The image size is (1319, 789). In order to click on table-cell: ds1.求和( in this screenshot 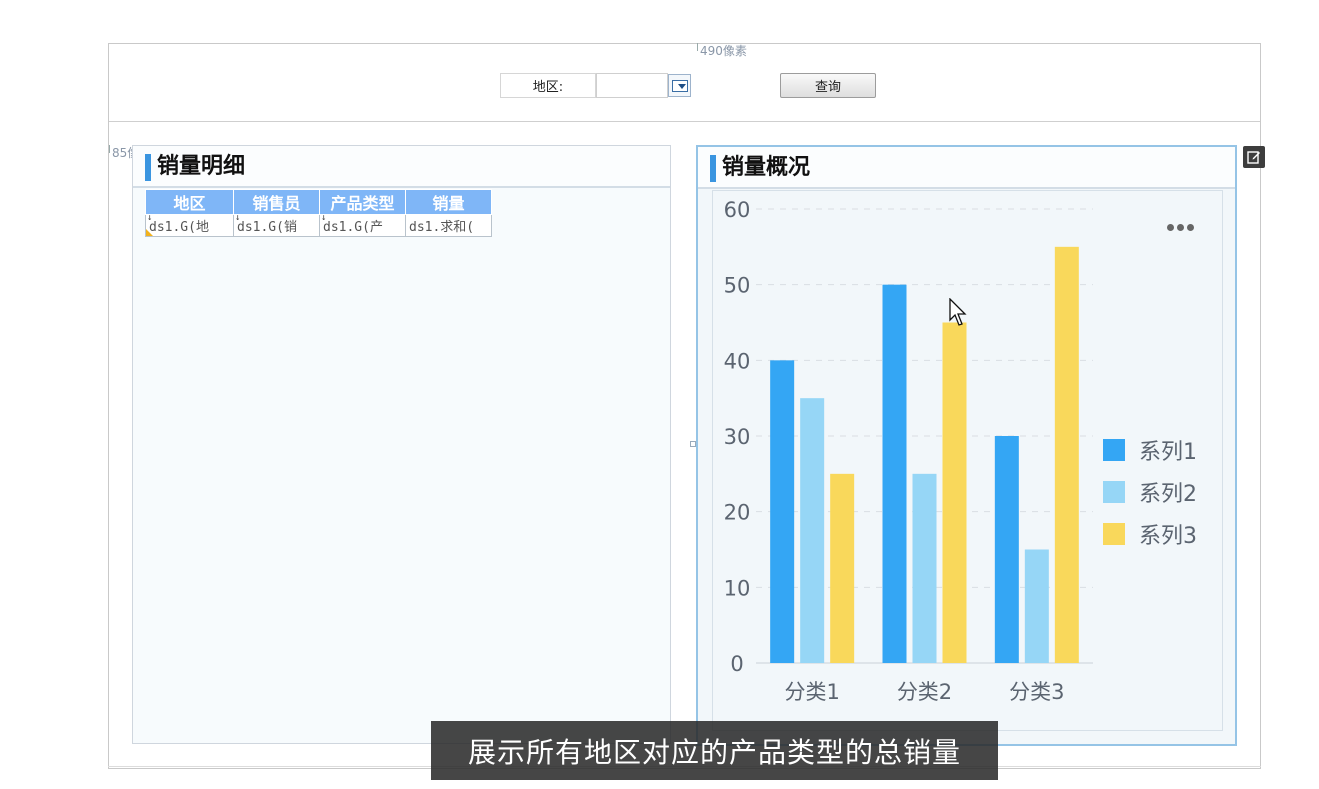, I will do `click(448, 225)`.